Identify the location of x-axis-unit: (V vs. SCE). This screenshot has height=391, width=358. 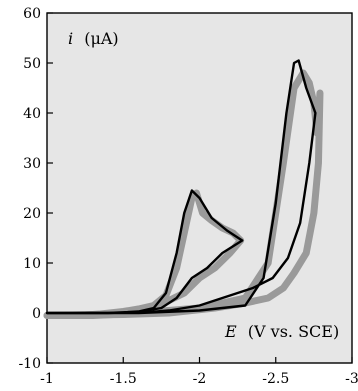
(293, 331).